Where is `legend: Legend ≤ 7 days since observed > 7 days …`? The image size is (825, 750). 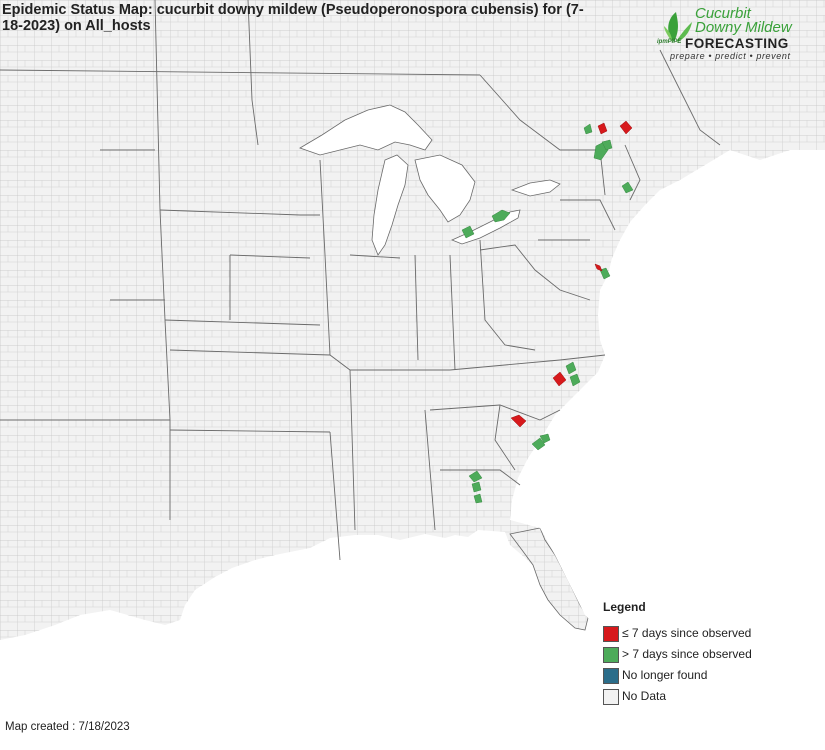
legend: Legend ≤ 7 days since observed > 7 days … is located at coordinates (703, 654).